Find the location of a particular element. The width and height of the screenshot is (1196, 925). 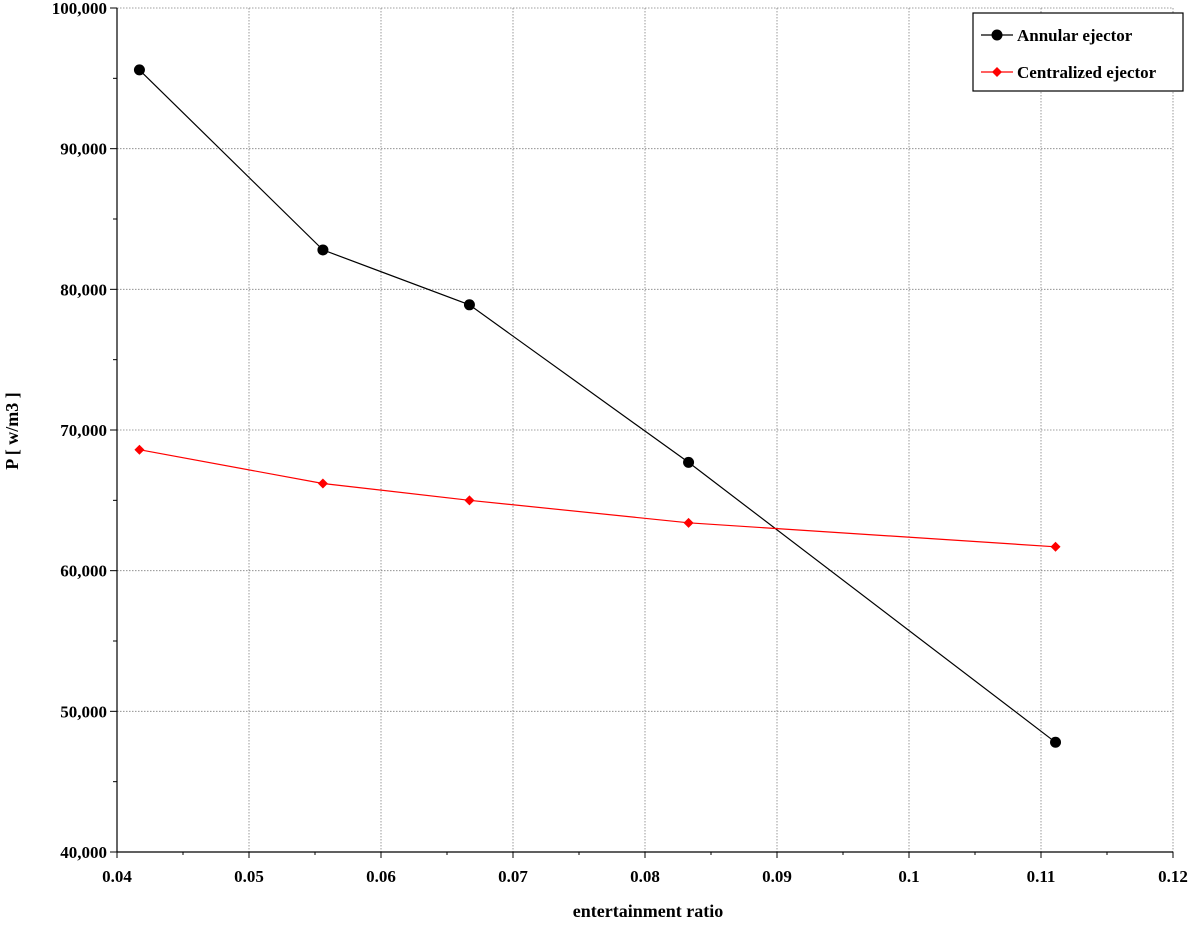

y-tick-label: 50,000 is located at coordinates (83, 711).